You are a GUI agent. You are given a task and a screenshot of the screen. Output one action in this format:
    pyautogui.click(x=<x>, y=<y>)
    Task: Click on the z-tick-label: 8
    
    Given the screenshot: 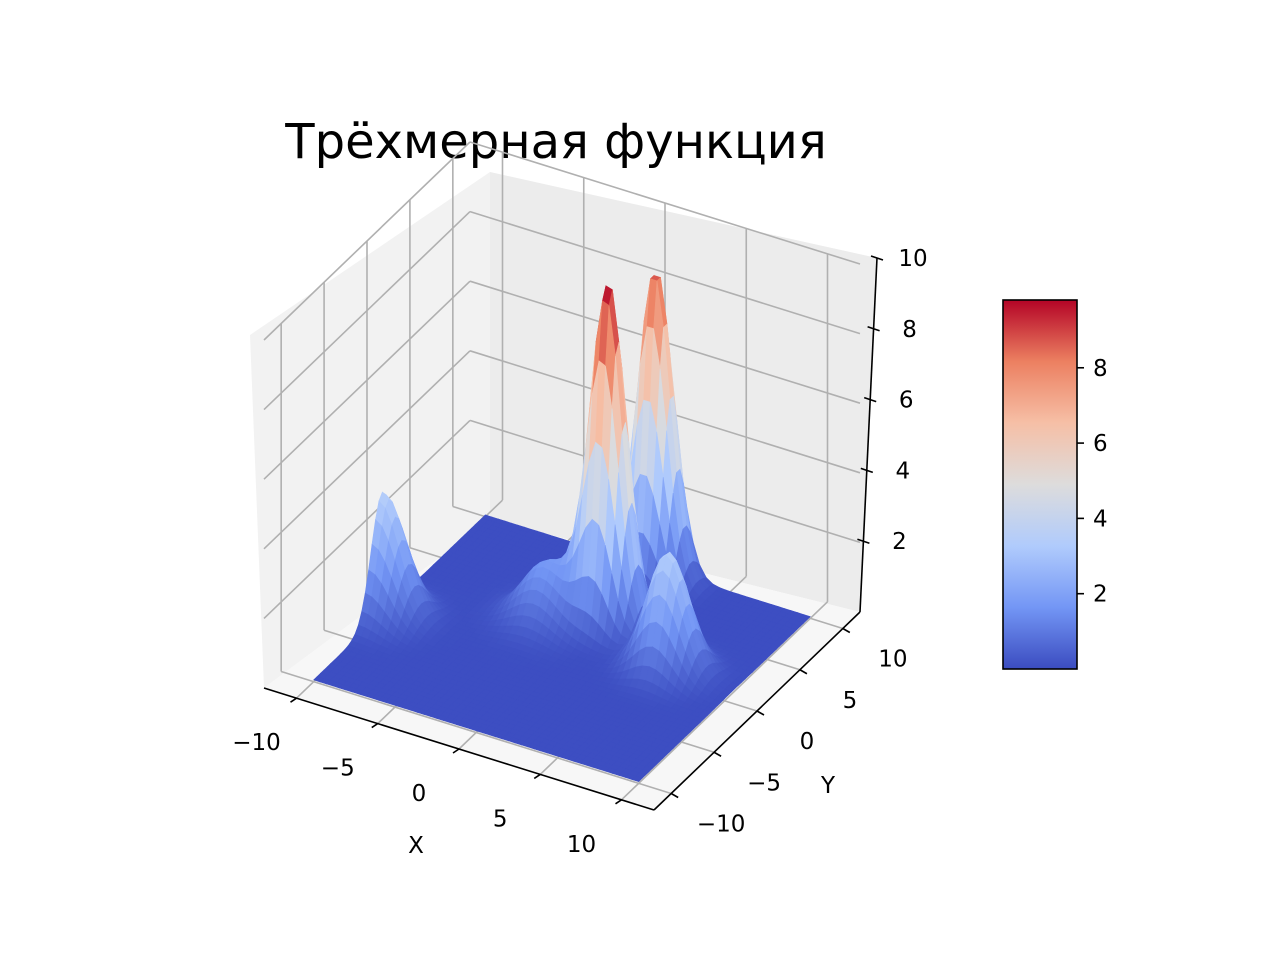 What is the action you would take?
    pyautogui.click(x=909, y=330)
    